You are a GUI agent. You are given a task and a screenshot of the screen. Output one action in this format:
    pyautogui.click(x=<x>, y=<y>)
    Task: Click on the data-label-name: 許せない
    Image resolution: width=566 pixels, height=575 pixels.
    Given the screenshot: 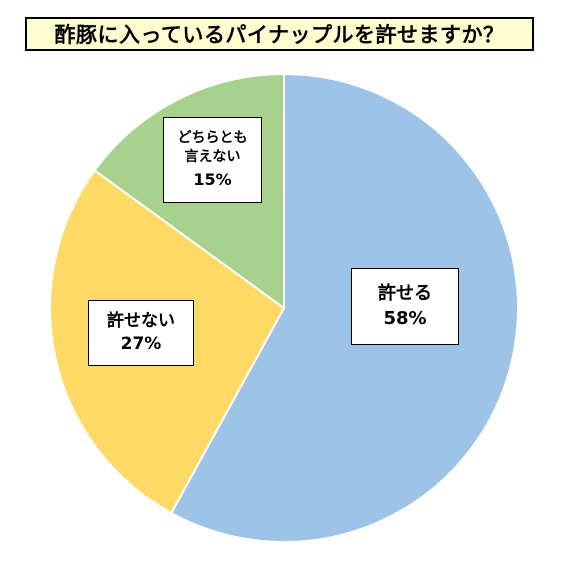 What is the action you would take?
    pyautogui.click(x=141, y=321)
    